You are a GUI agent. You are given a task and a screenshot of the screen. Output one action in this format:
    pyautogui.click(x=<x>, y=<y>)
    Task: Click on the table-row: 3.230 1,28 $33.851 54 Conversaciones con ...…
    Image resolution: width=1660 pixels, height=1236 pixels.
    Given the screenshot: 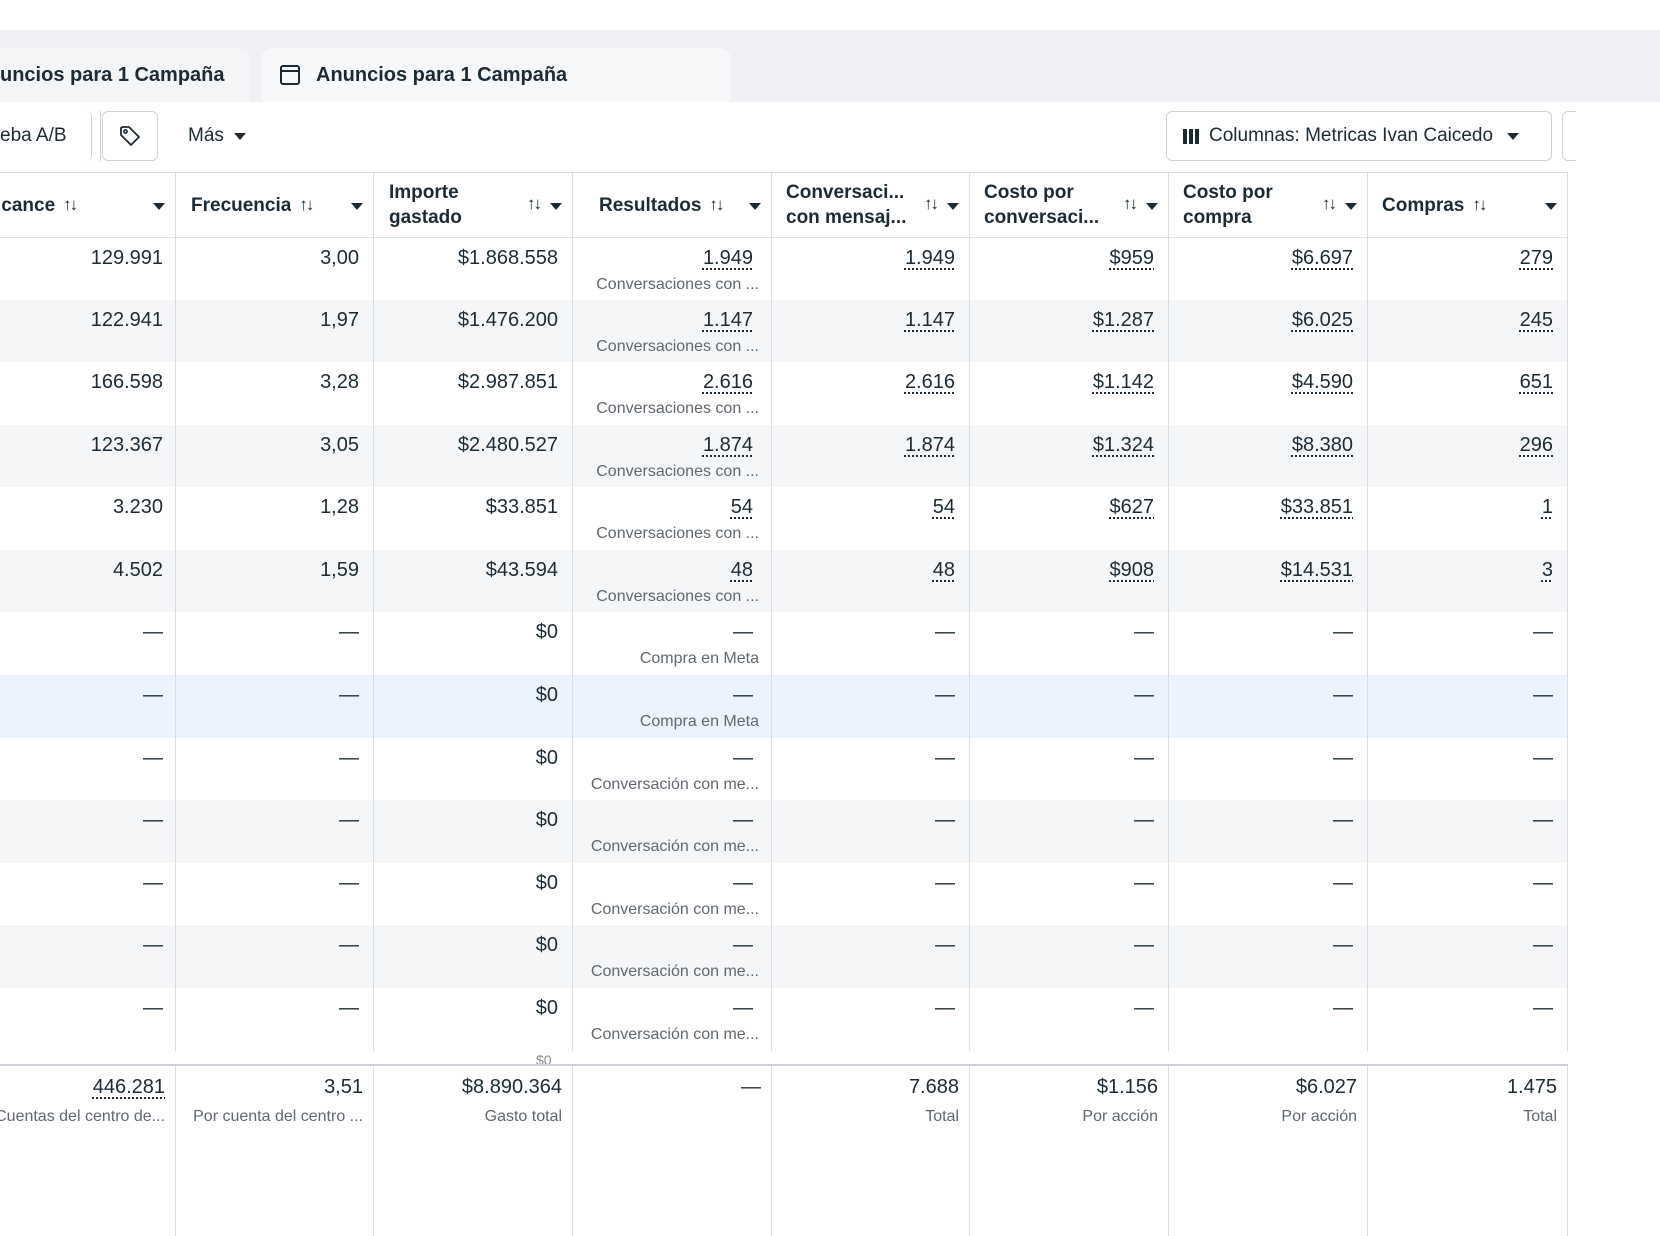 What is the action you would take?
    pyautogui.click(x=784, y=518)
    